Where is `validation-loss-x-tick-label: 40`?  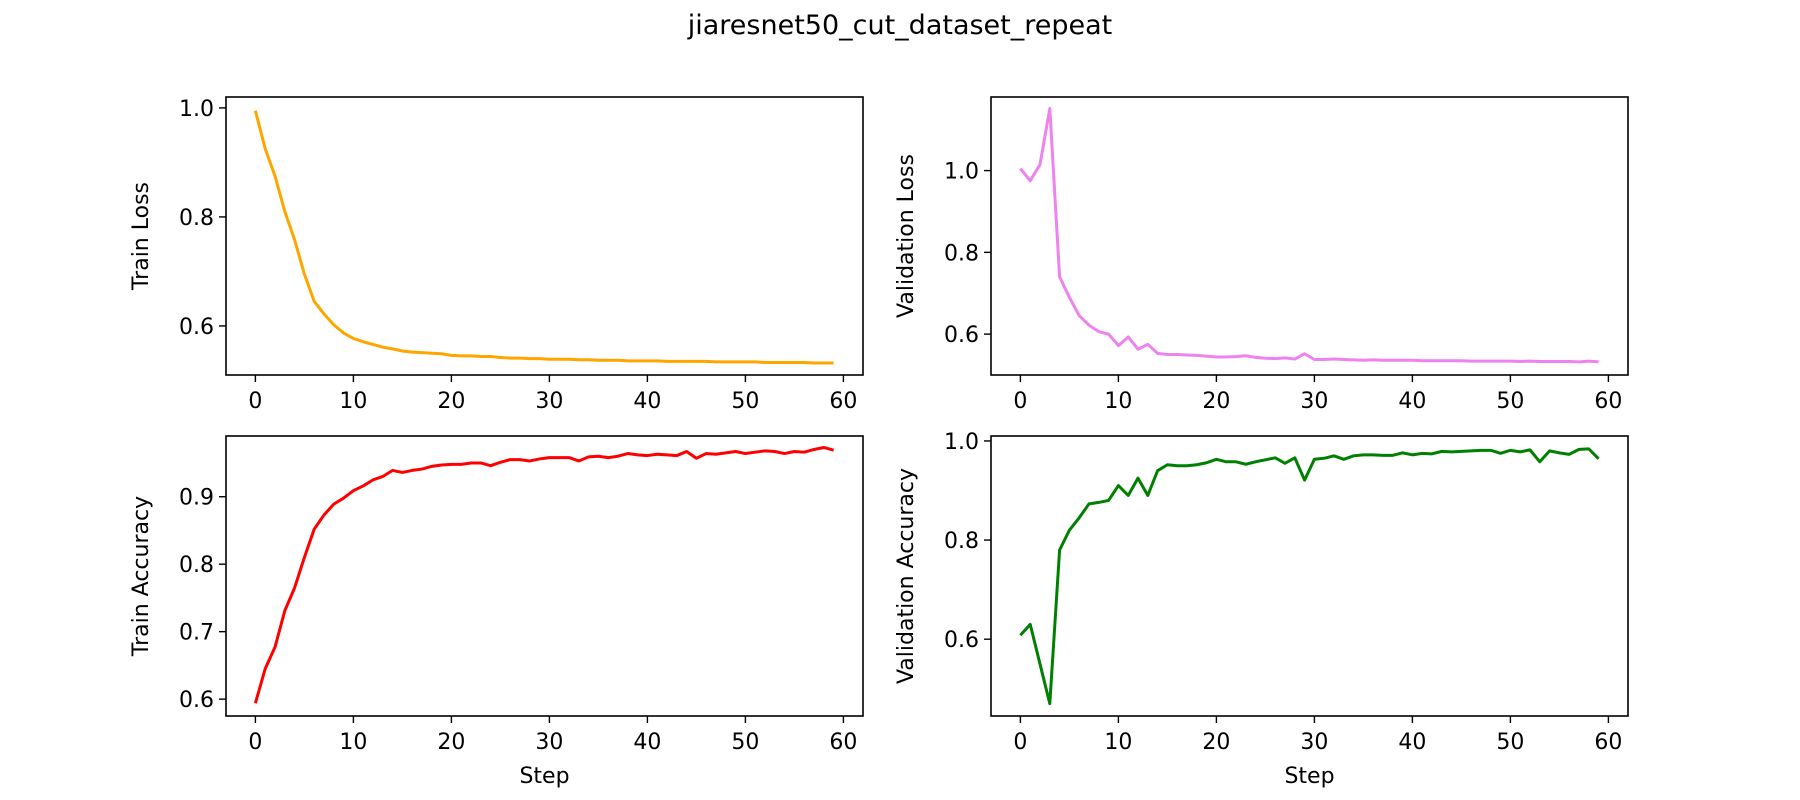 validation-loss-x-tick-label: 40 is located at coordinates (1412, 401).